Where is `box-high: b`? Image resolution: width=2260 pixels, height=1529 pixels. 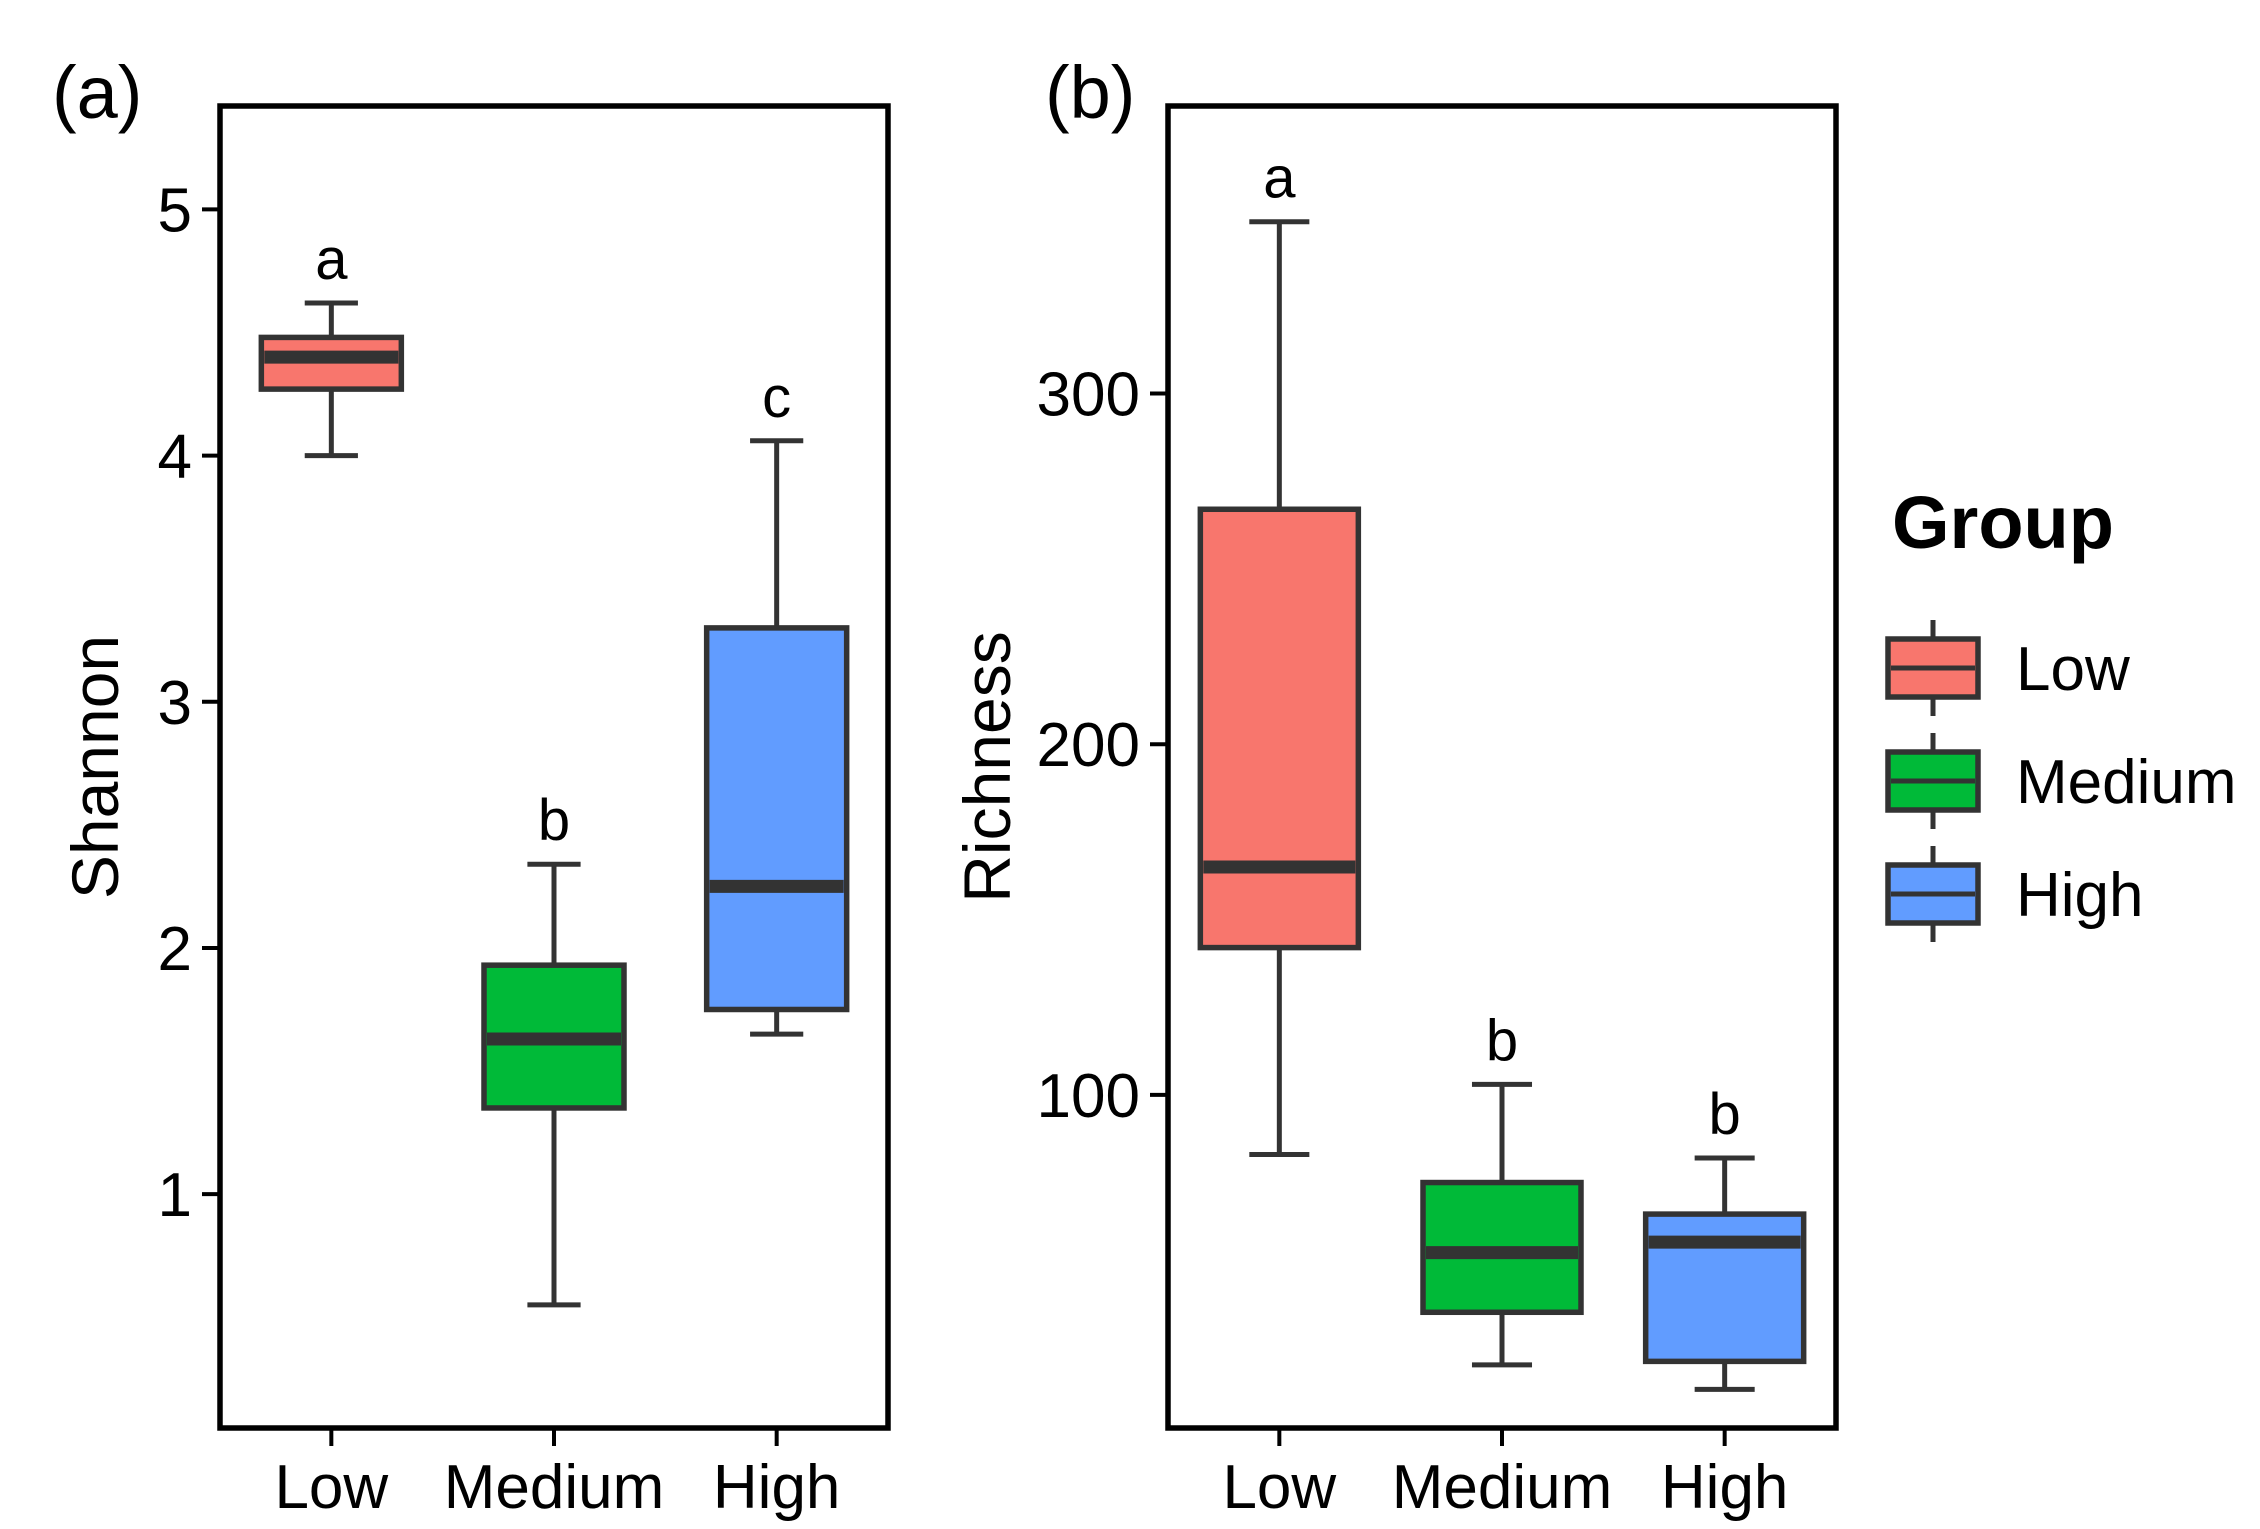 box-high: b is located at coordinates (1724, 1237).